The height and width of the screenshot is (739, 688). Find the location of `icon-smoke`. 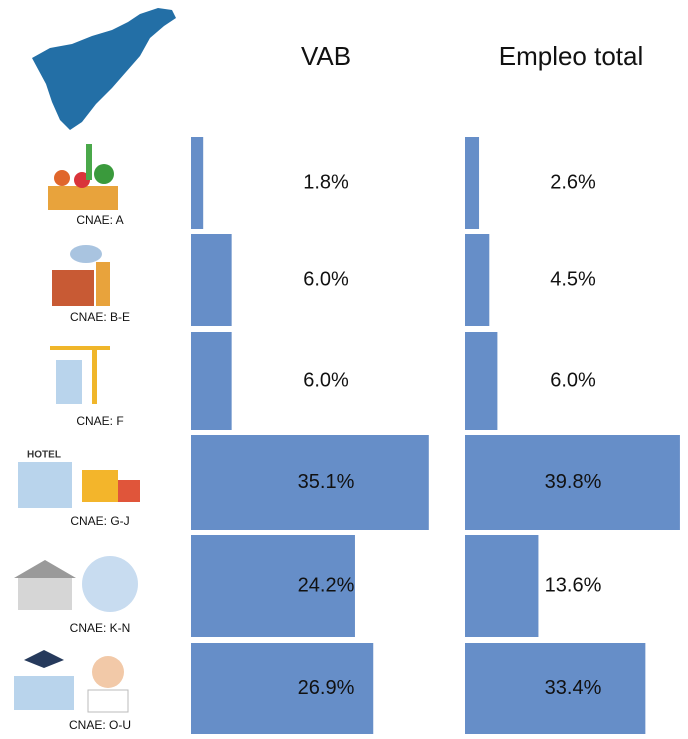

icon-smoke is located at coordinates (86, 254).